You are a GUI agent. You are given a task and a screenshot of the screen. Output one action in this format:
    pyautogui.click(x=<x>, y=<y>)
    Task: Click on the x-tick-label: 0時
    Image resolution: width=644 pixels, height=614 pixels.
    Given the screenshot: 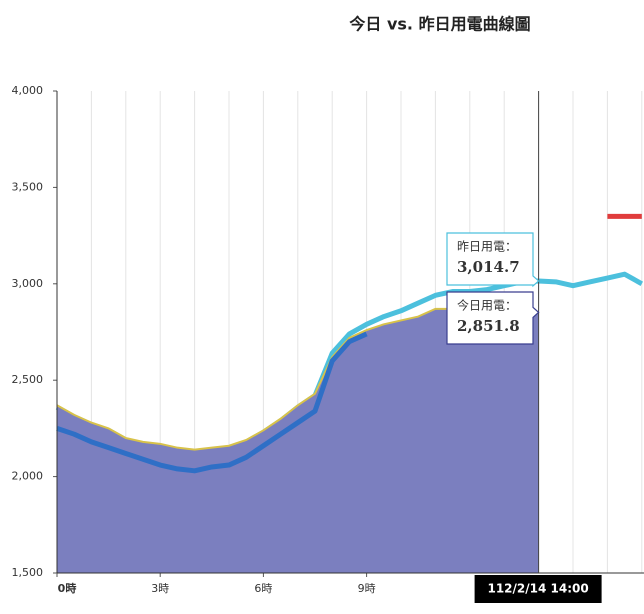 What is the action you would take?
    pyautogui.click(x=67, y=588)
    